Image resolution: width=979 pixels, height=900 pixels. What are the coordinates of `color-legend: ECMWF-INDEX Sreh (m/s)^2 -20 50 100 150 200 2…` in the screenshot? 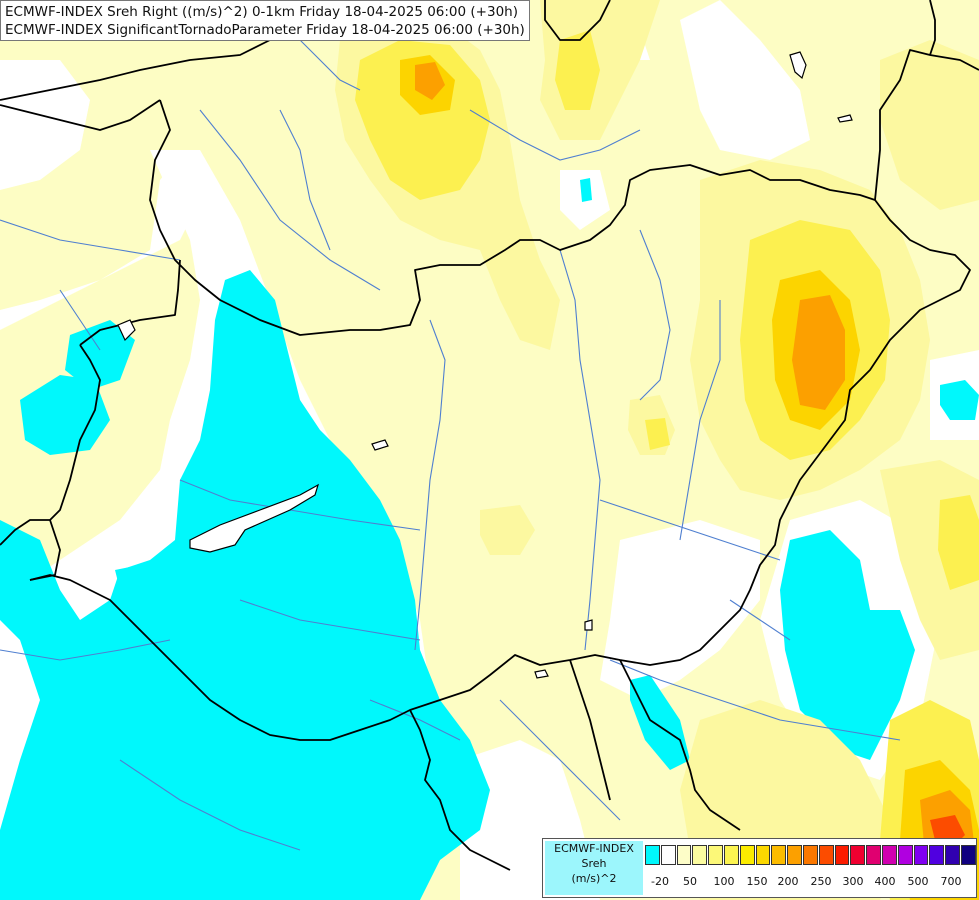 It's located at (759, 868).